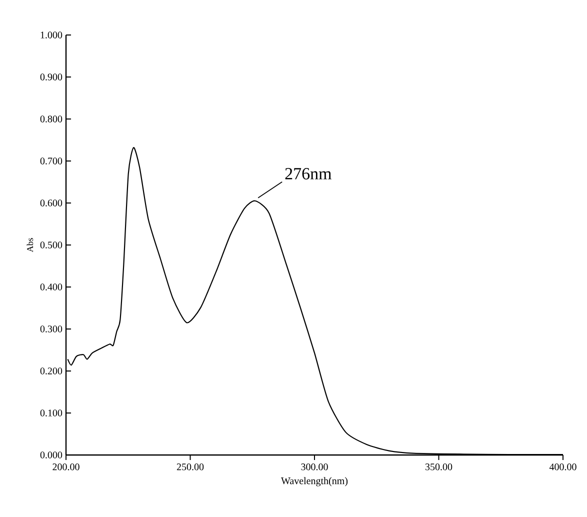 This screenshot has height=517, width=587. I want to click on y-tick-label: 0.300, so click(51, 329).